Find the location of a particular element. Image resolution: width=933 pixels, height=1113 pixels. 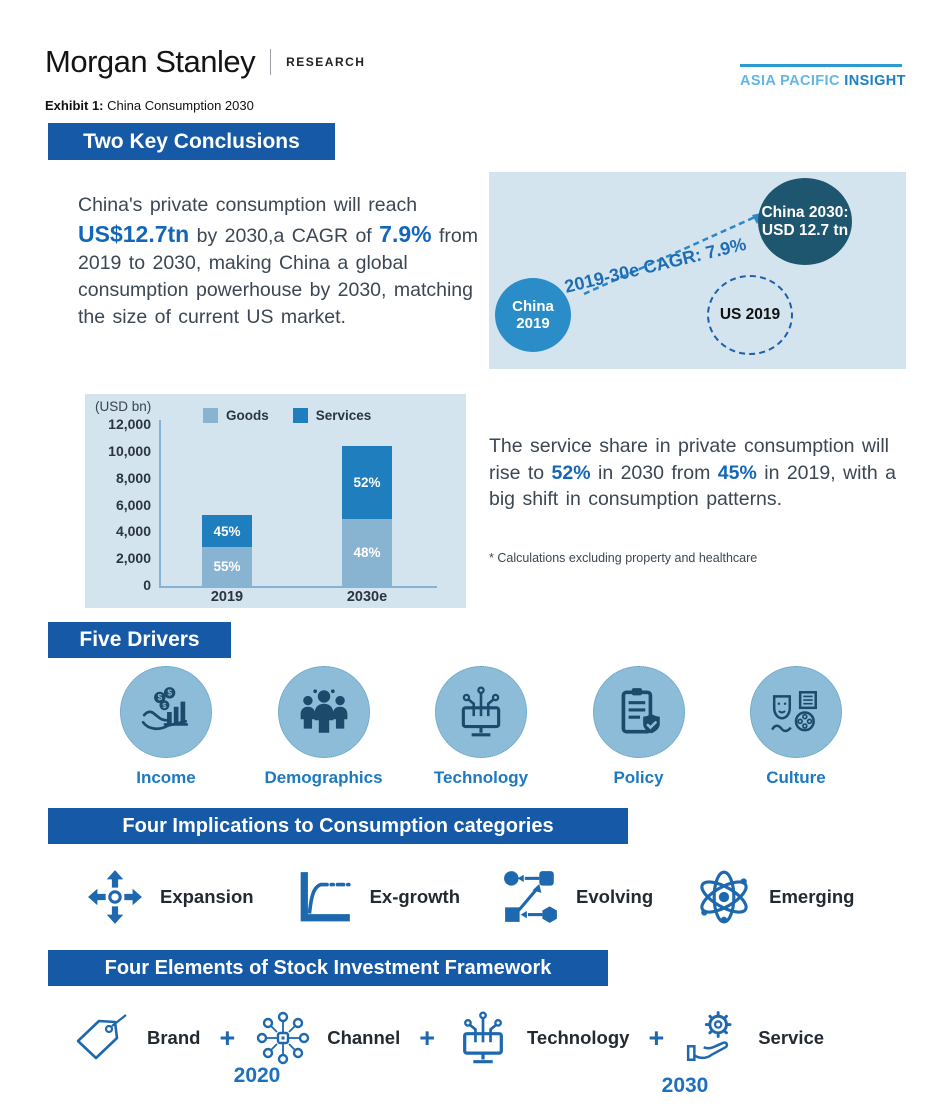

driver-policy: Policy is located at coordinates (639, 727).